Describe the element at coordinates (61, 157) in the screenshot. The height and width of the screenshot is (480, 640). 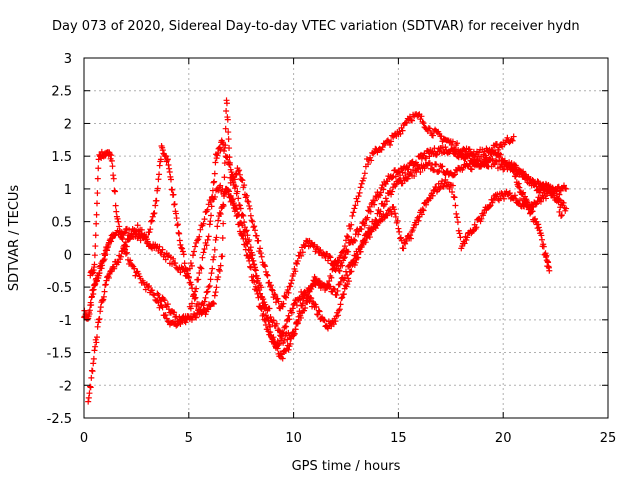
I see `y-tick-label: 1.5` at that location.